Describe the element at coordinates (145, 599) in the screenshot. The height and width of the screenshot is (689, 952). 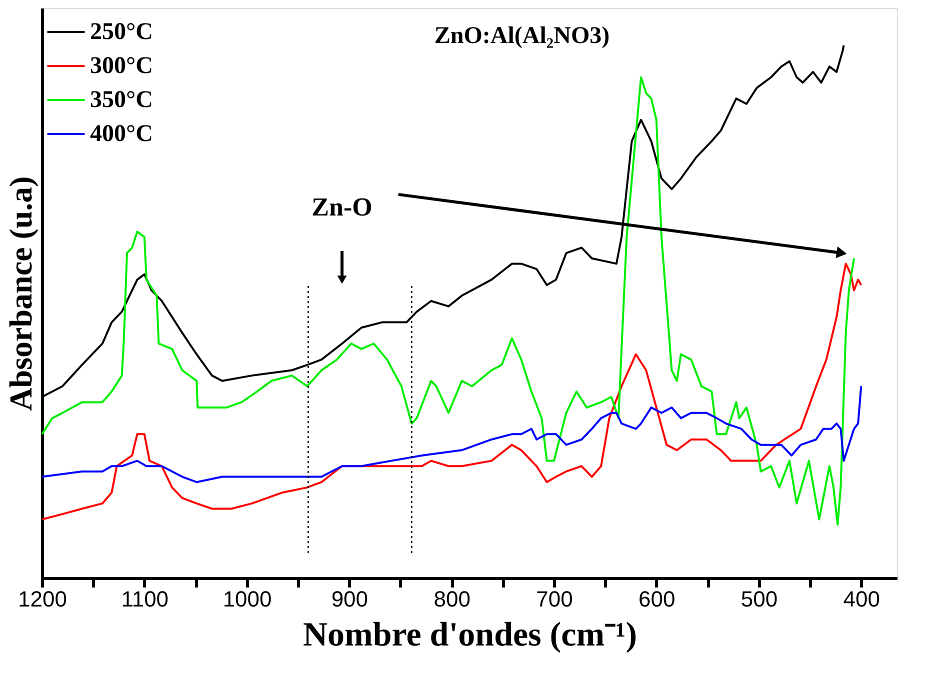
I see `x-tick-label: 1100` at that location.